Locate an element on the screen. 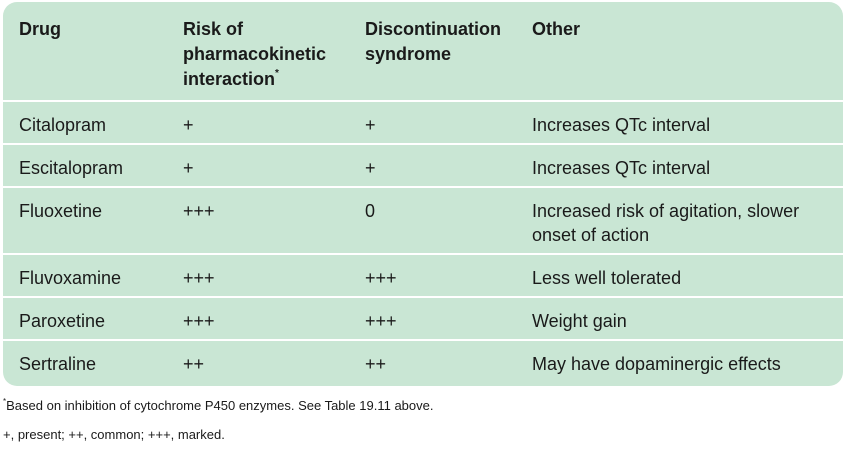  table-row: Paroxetine +++ +++ Weight gain is located at coordinates (423, 318).